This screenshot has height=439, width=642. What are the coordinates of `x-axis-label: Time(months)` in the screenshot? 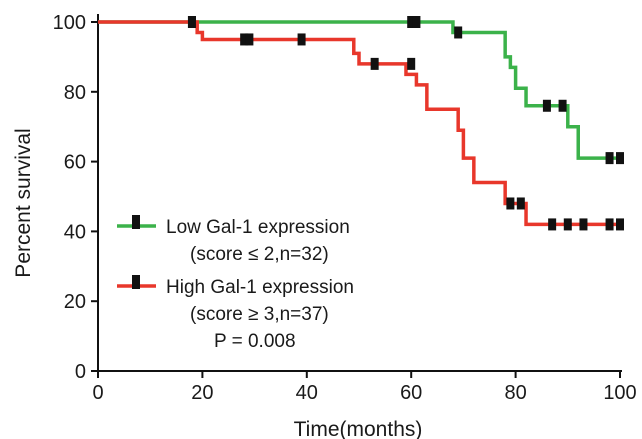 It's located at (358, 428).